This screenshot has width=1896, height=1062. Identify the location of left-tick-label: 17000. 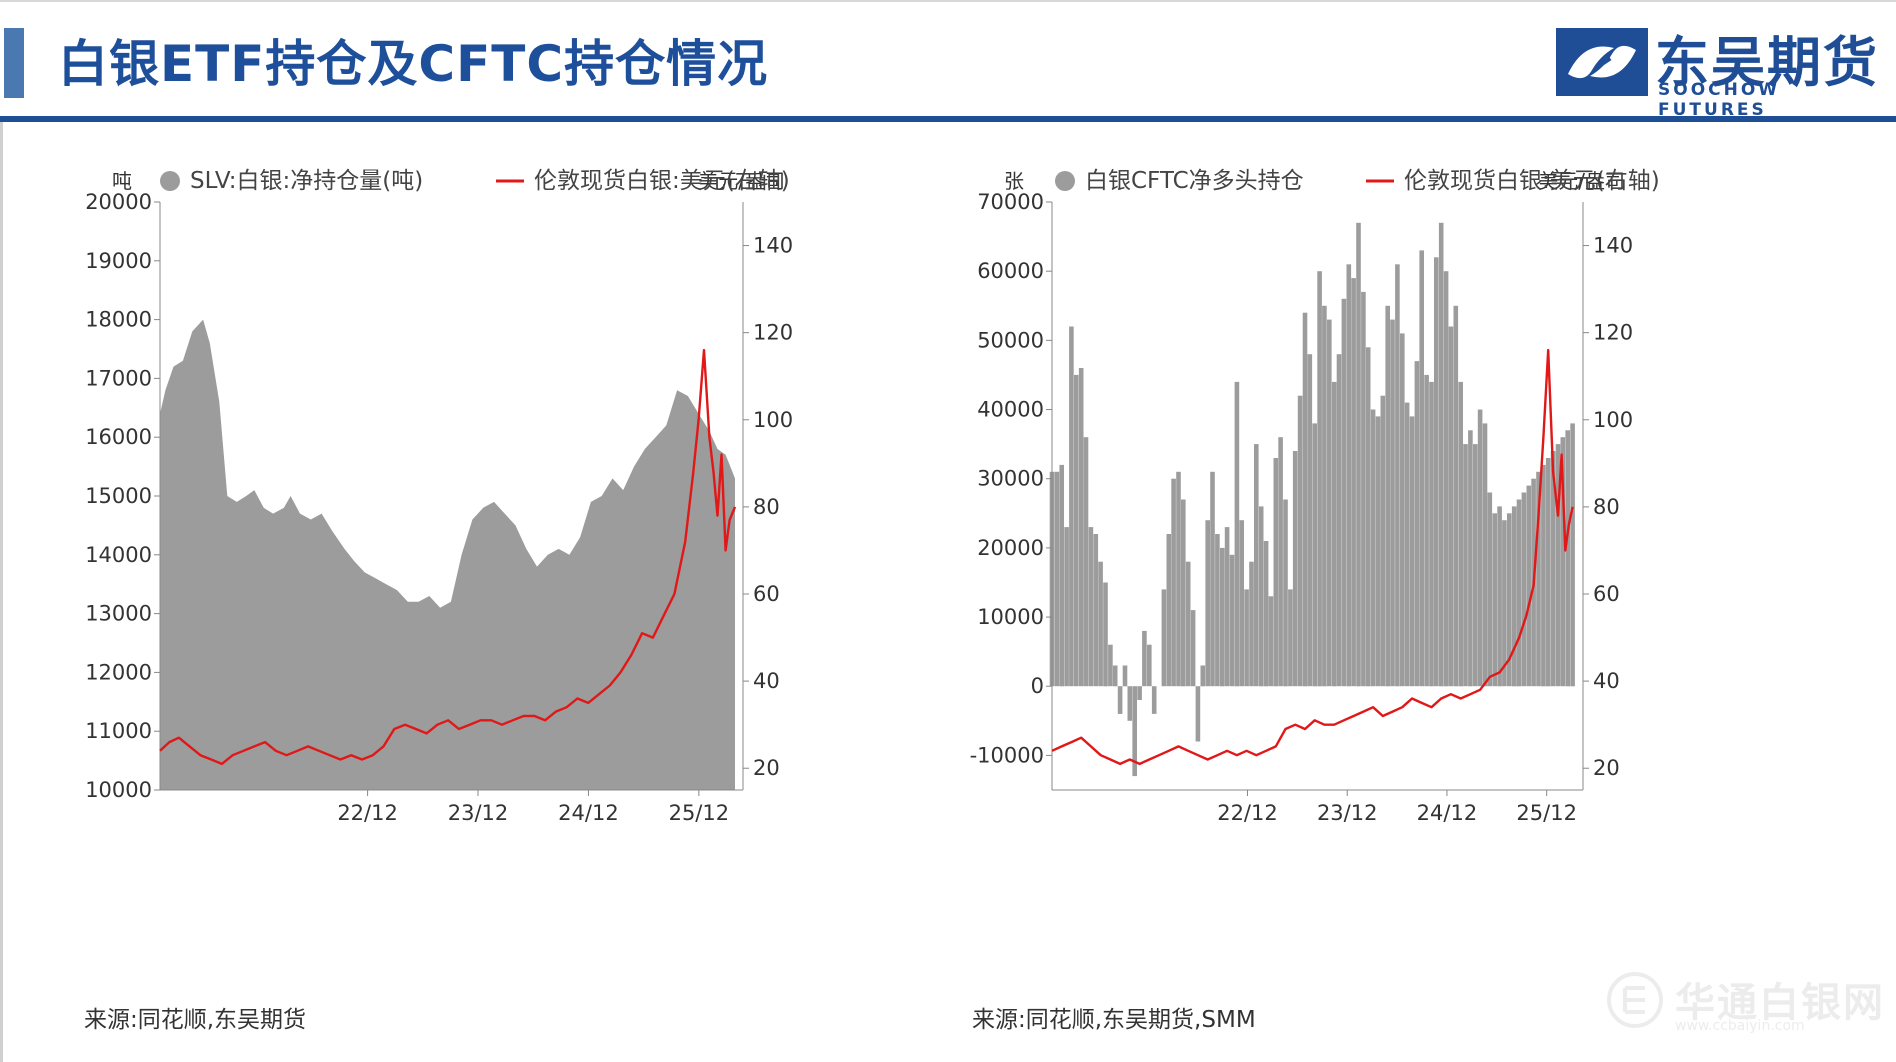
(118, 378).